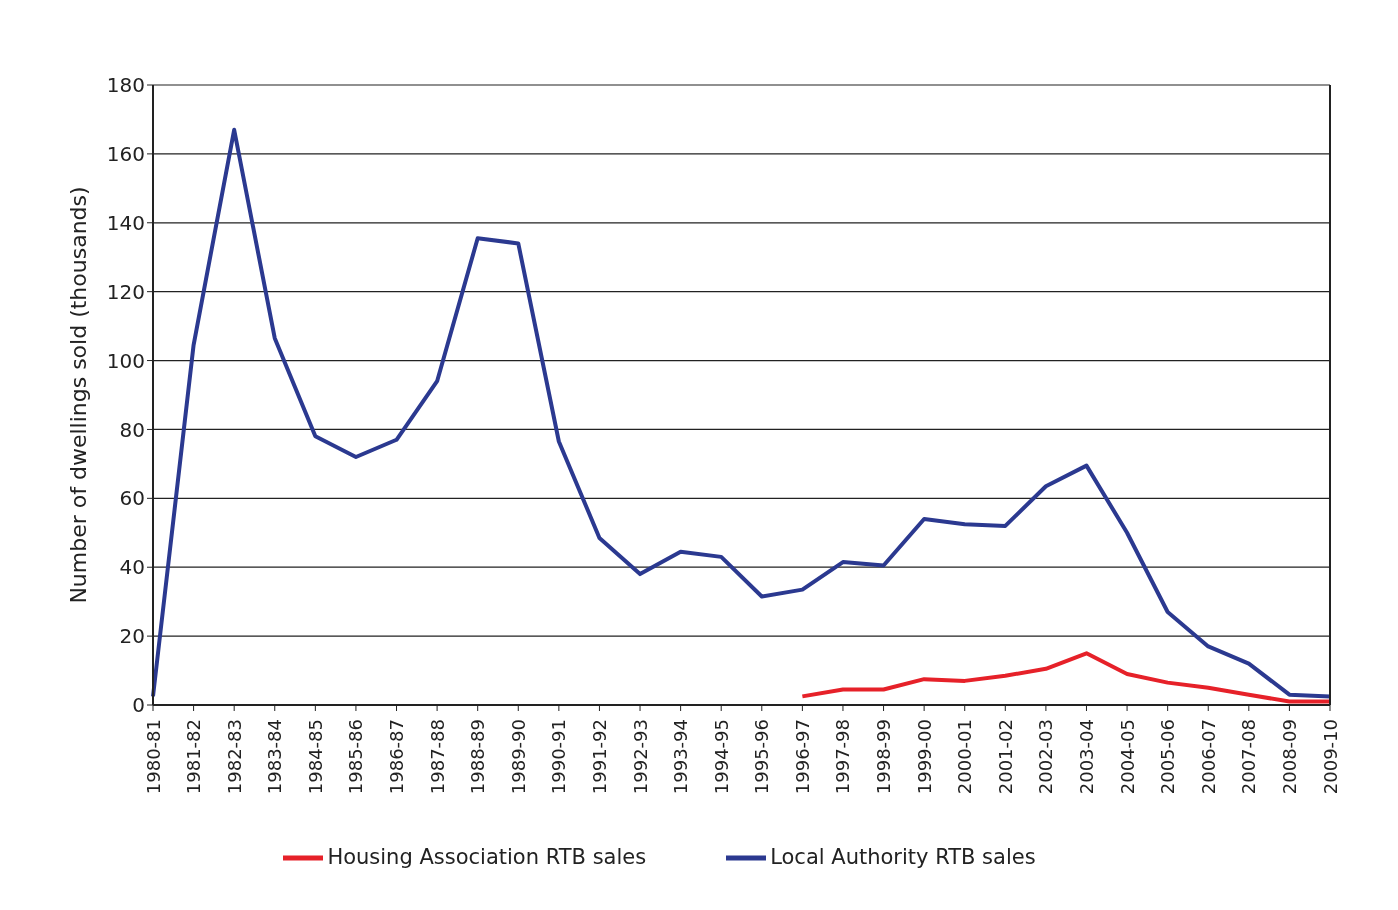 The width and height of the screenshot is (1398, 910). I want to click on x-tick-label: 2009-10, so click(1330, 757).